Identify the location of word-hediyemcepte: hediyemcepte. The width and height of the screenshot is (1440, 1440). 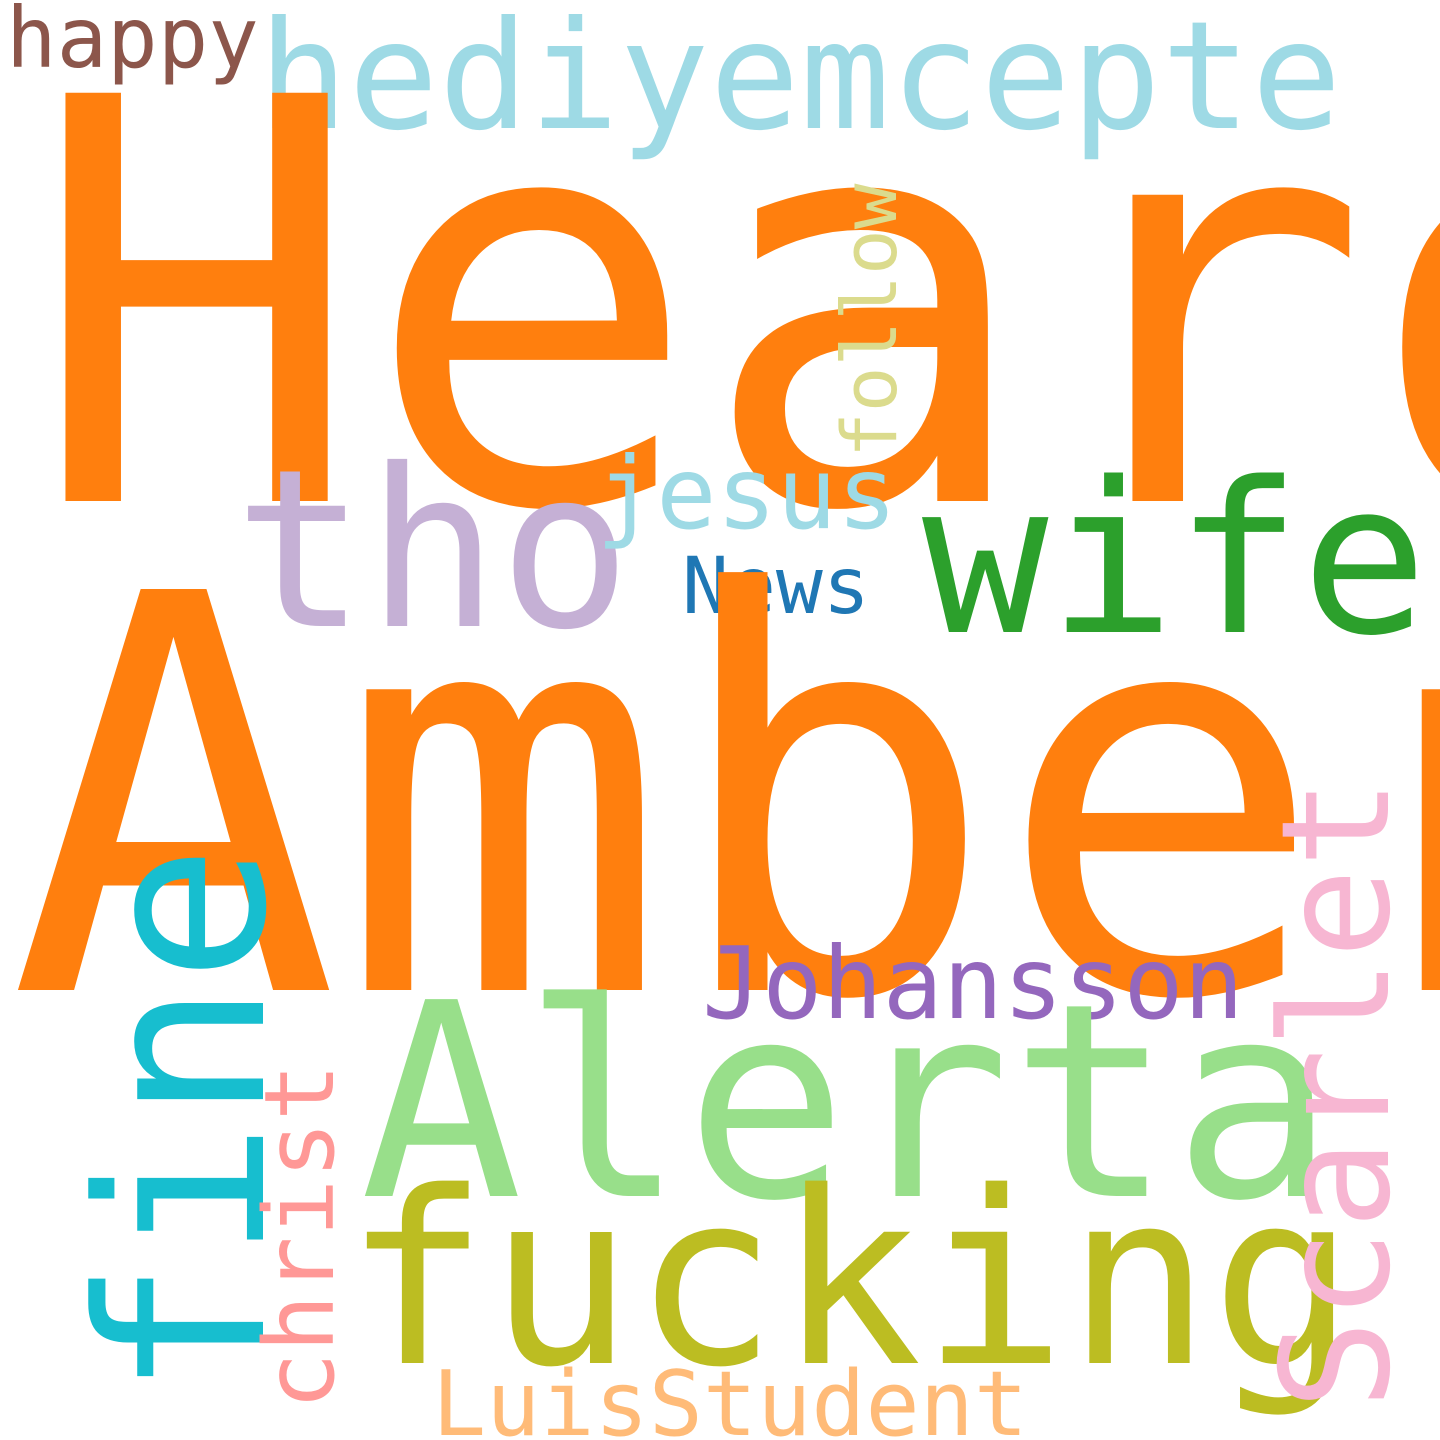
(800, 82).